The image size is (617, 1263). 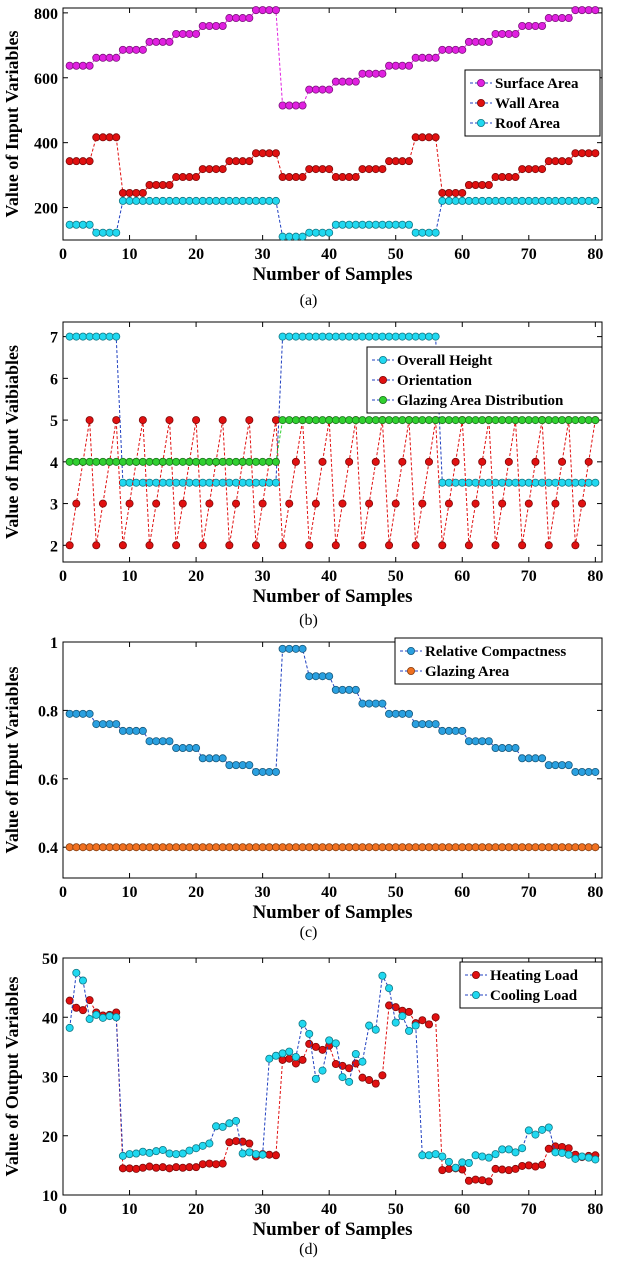 What do you see at coordinates (462, 576) in the screenshot?
I see `x-tick-label: 60` at bounding box center [462, 576].